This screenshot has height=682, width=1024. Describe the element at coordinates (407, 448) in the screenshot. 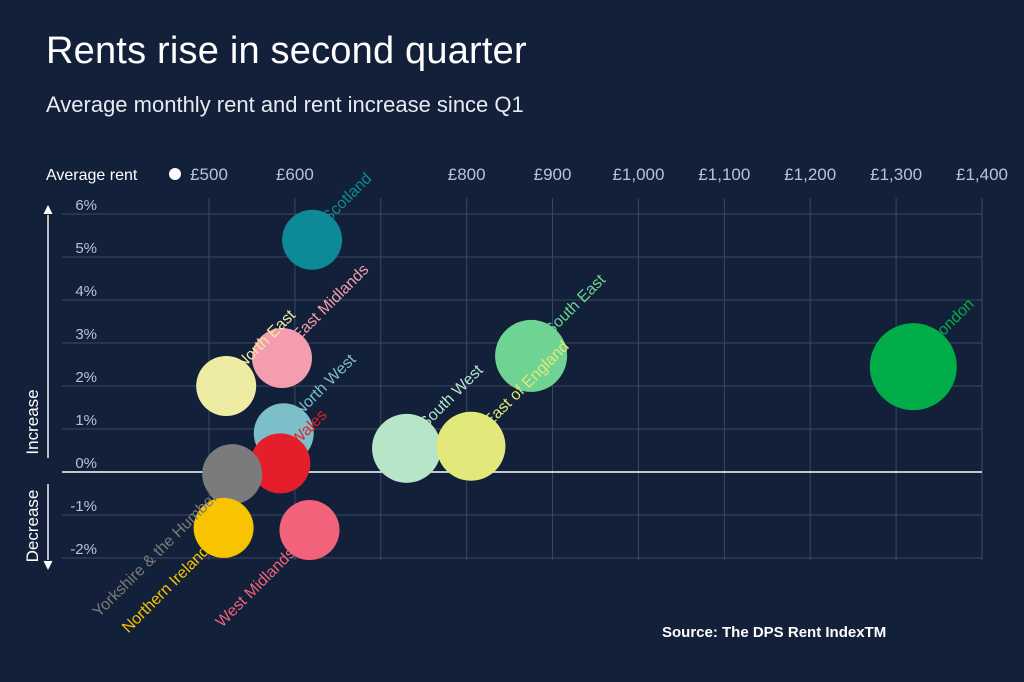

I see `bubble-south-west` at that location.